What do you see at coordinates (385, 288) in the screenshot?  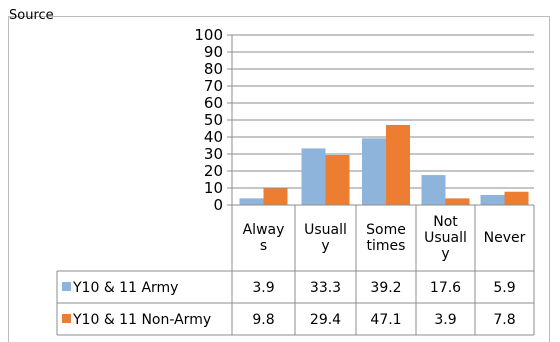 I see `data-label: 39.2` at bounding box center [385, 288].